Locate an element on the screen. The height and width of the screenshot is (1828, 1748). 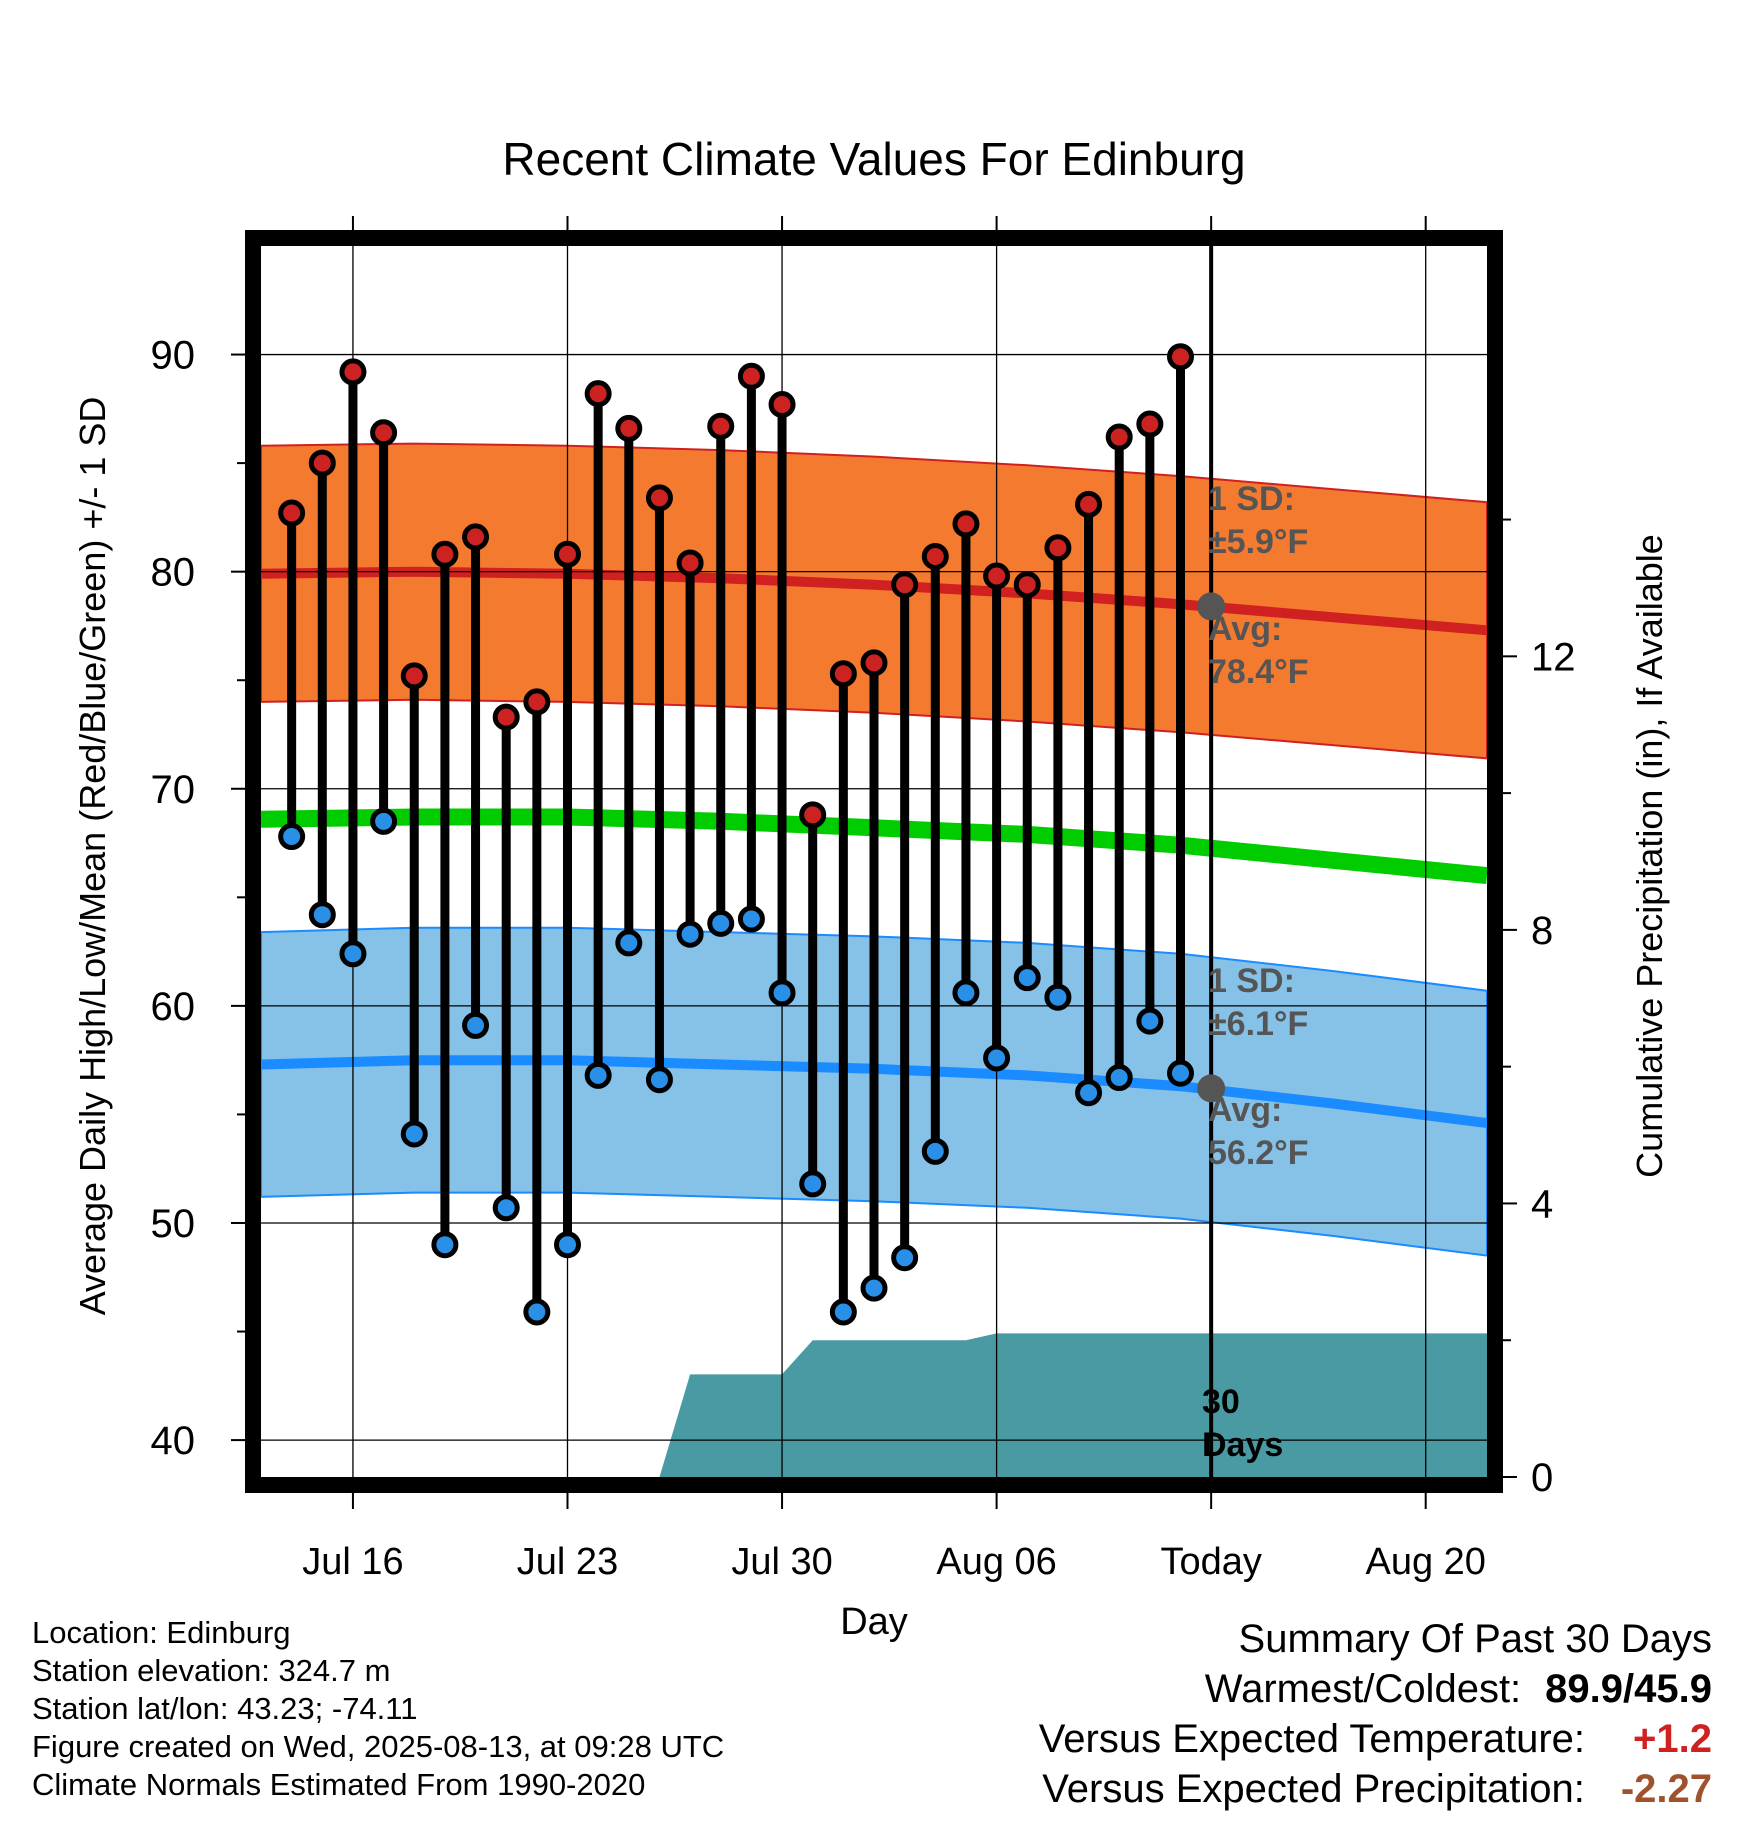
high-sd-title: 1 SD: is located at coordinates (1251, 499).